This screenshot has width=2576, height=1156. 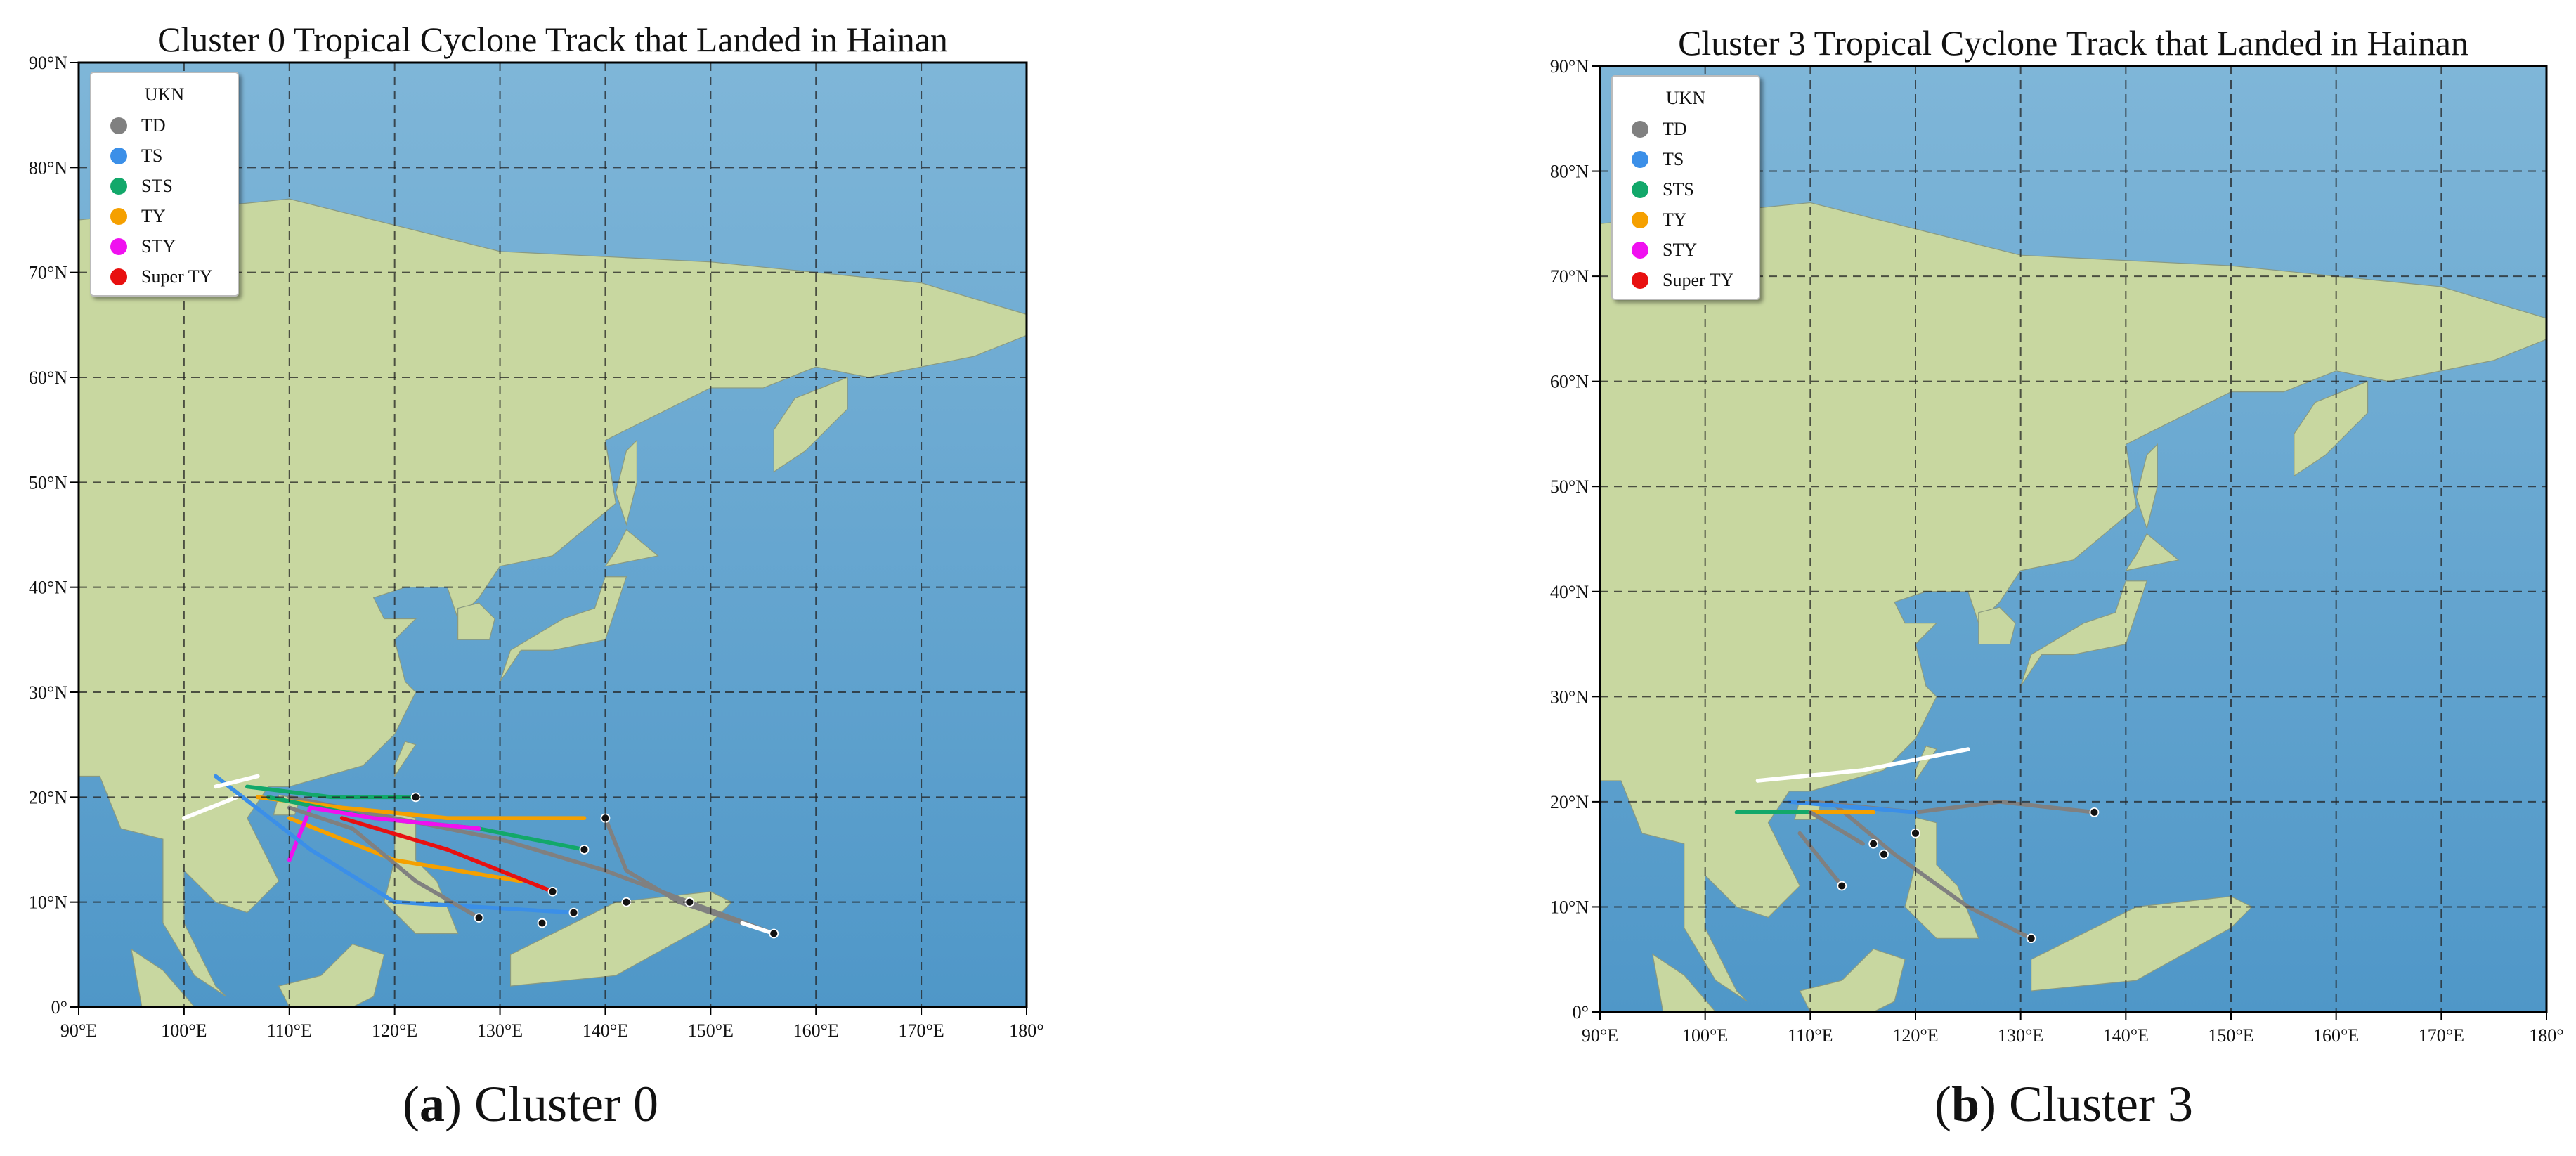 I want to click on caption-text: ) Cluster 0, so click(x=551, y=1104).